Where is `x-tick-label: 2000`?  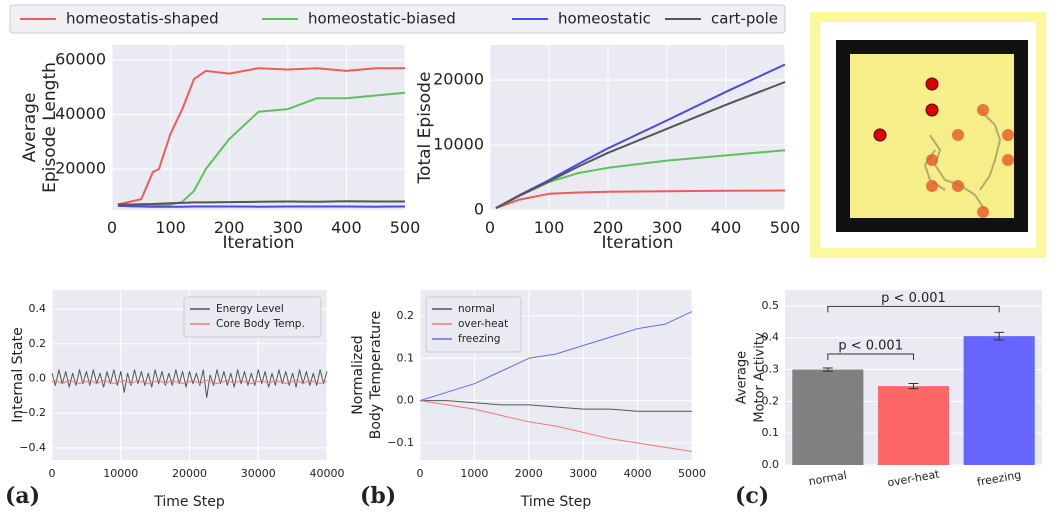
x-tick-label: 2000 is located at coordinates (529, 473).